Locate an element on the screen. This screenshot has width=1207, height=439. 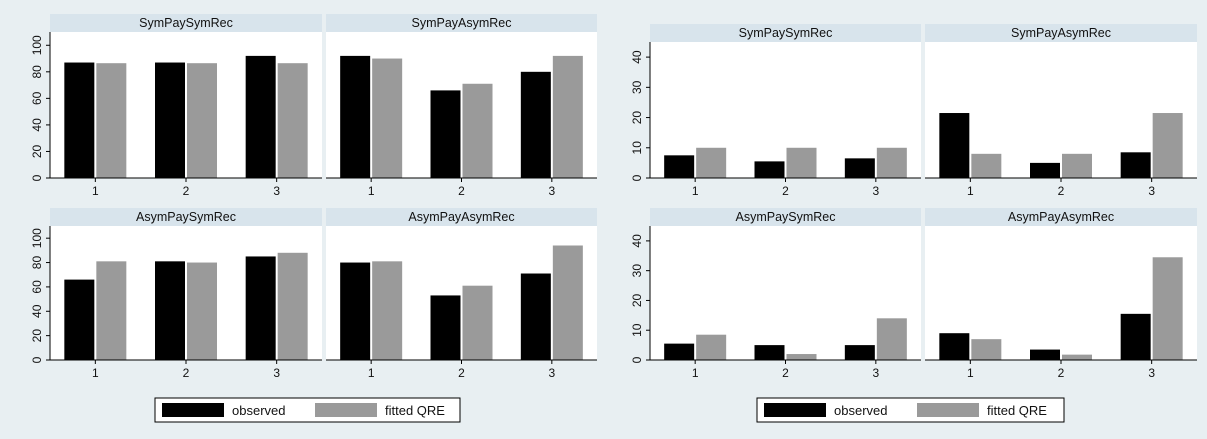
facet-AsymPaySymRec: AsymPaySymRec 1 2 3 0 20 40 60 80 100 is located at coordinates (176, 294).